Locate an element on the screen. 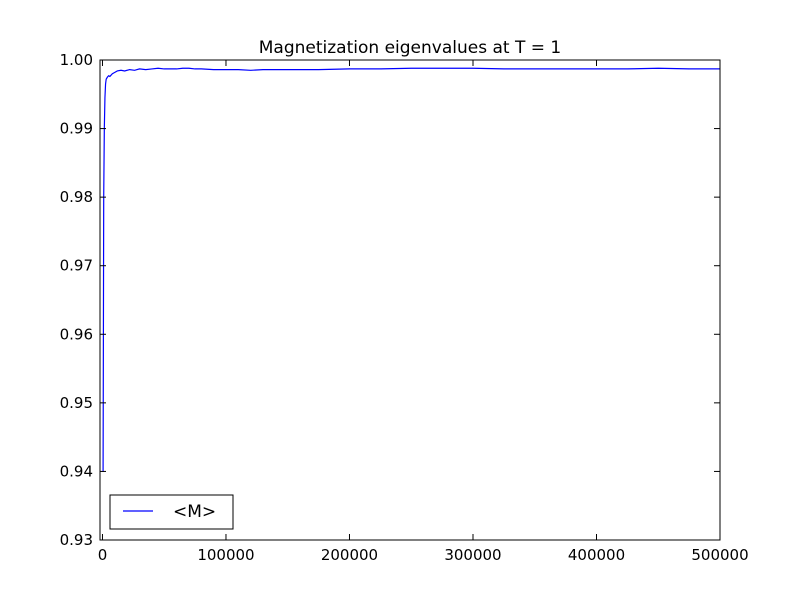  y-tick-label: 1.00 is located at coordinates (76, 60).